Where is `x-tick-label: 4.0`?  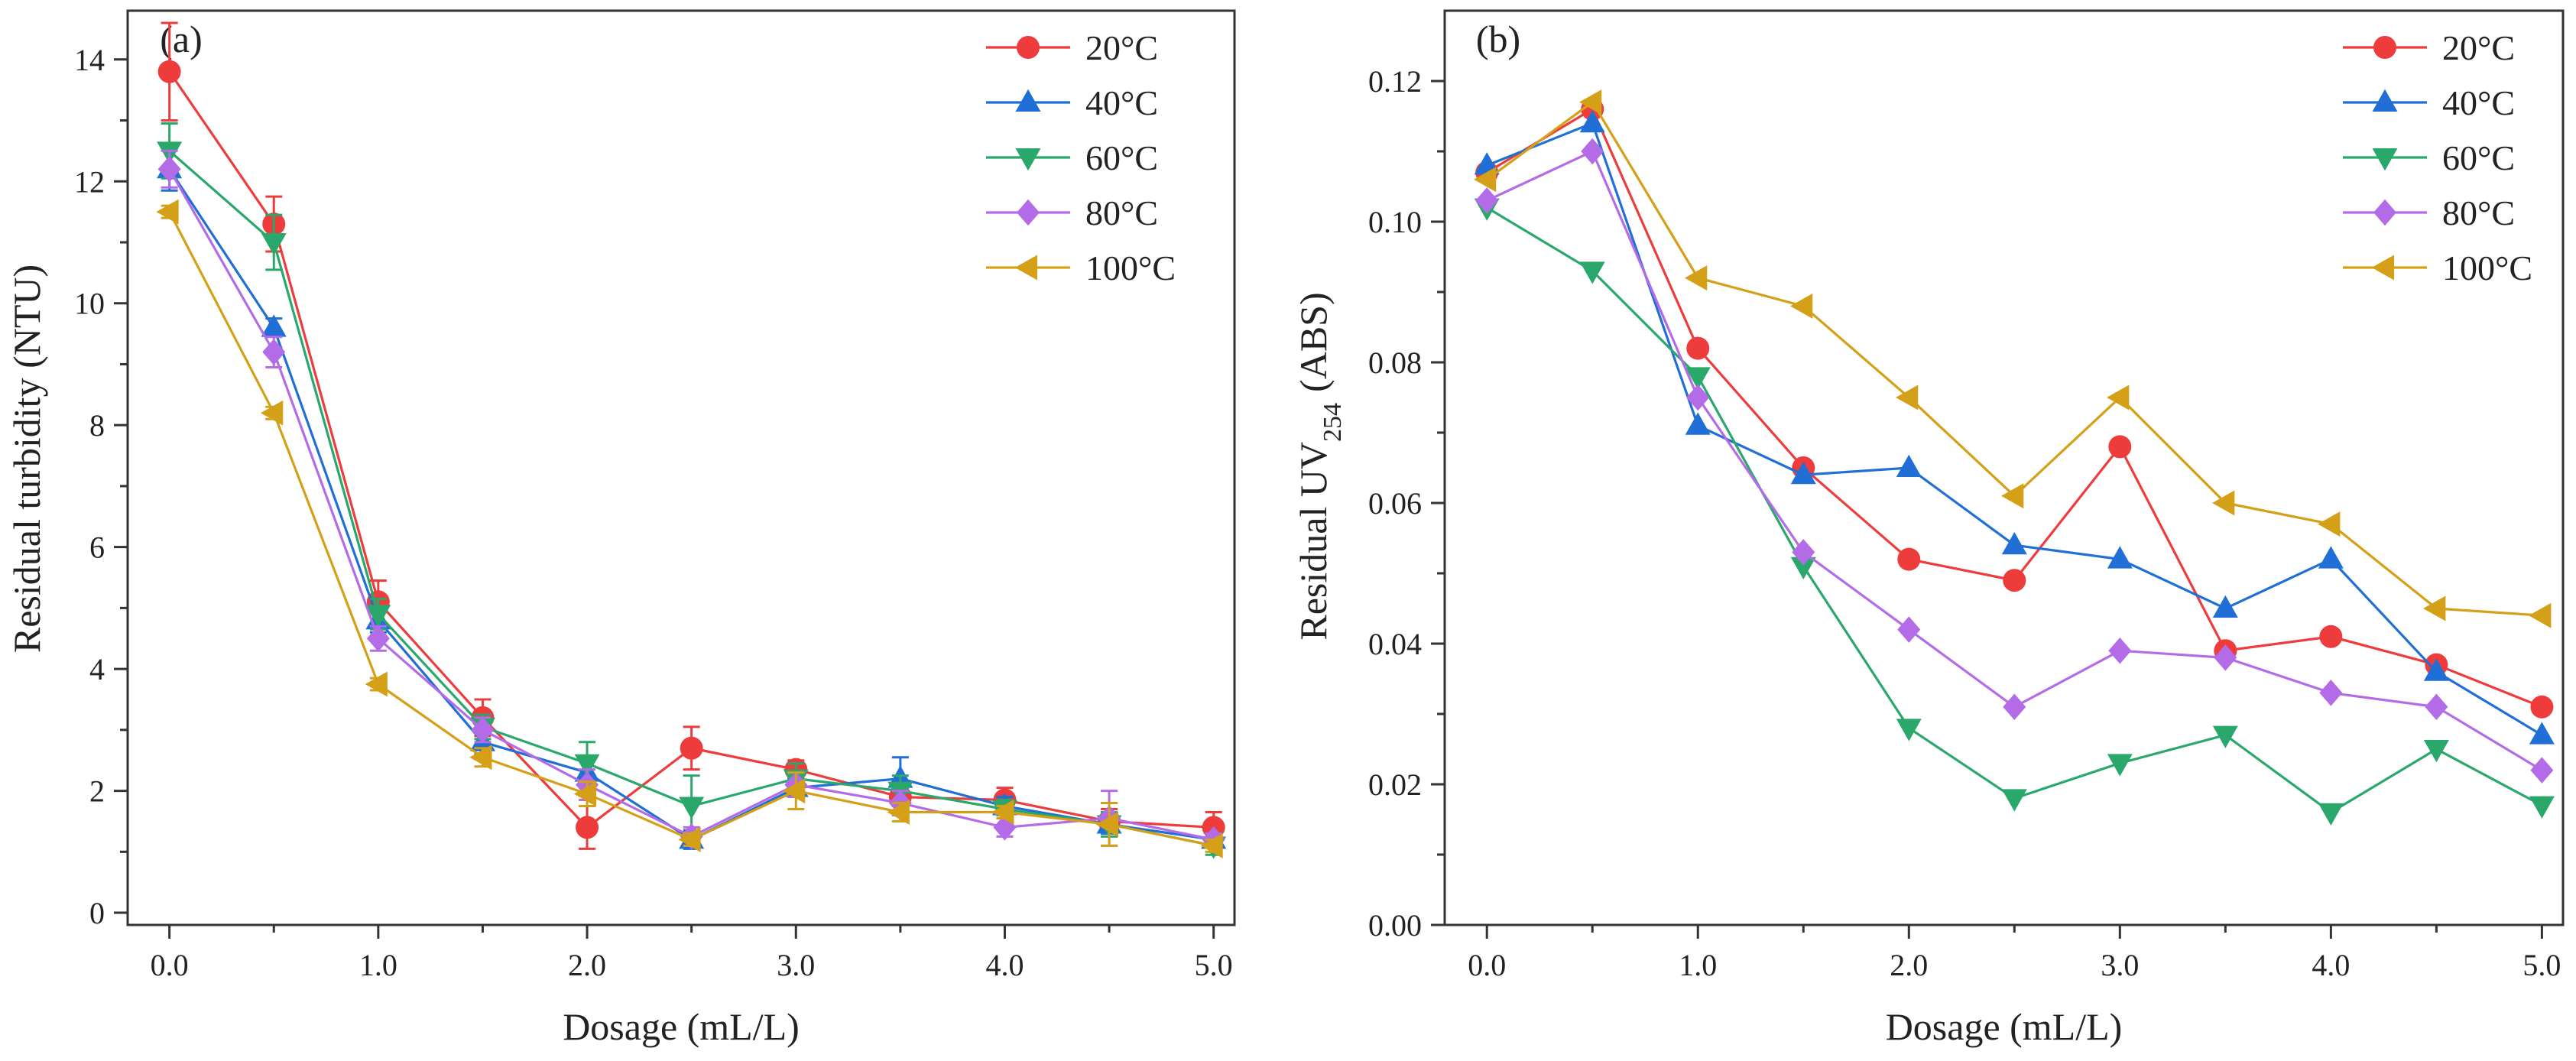 x-tick-label: 4.0 is located at coordinates (2331, 965).